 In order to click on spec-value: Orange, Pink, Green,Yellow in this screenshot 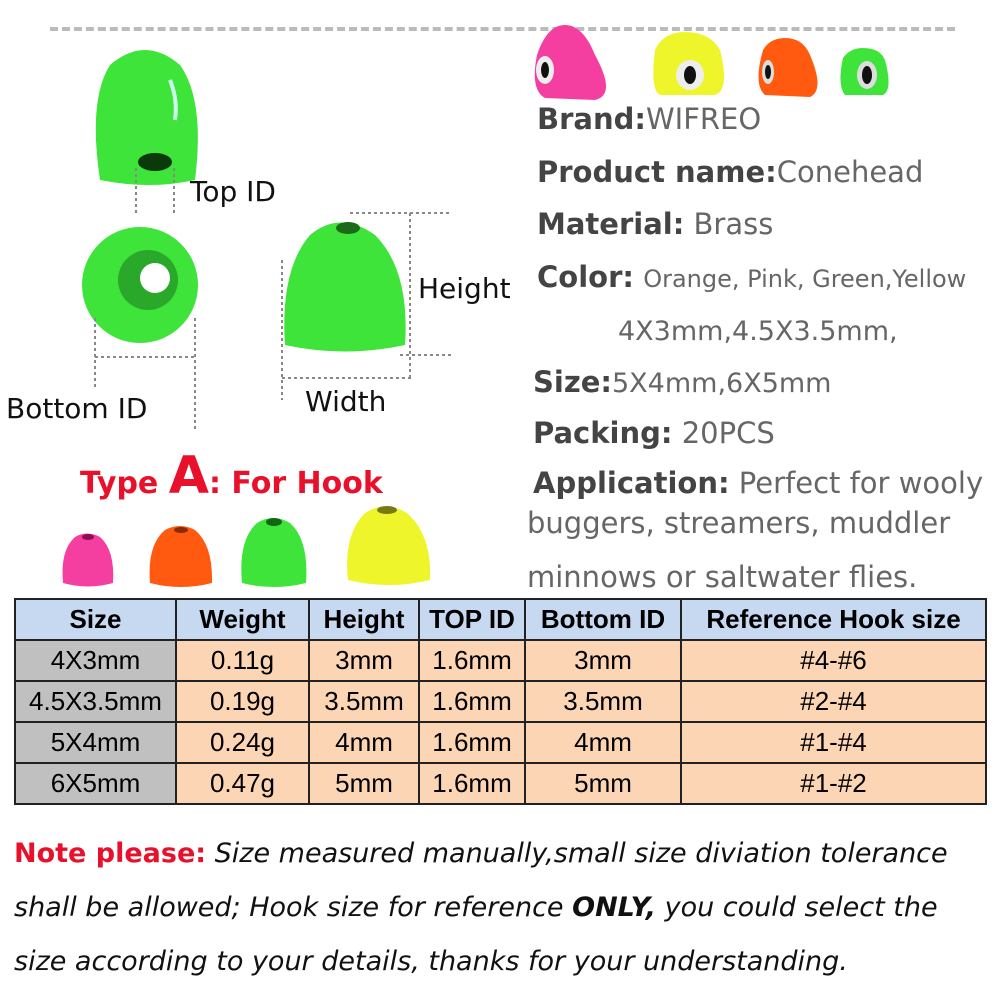, I will do `click(805, 279)`.